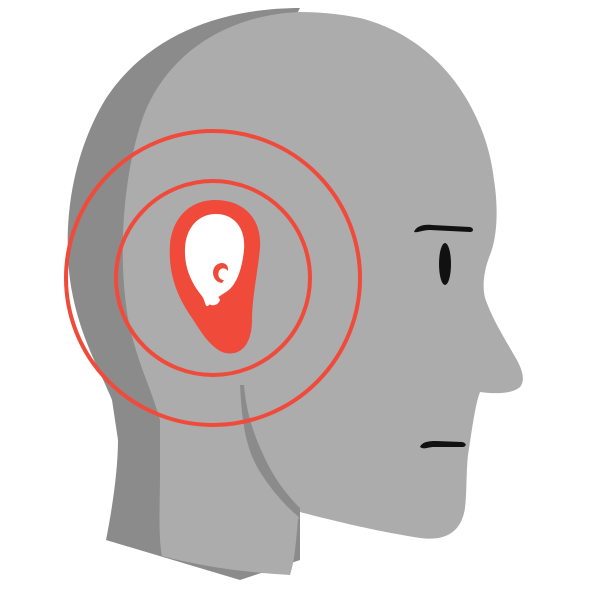 This screenshot has height=592, width=591. I want to click on ear-lobe-tail, so click(213, 300).